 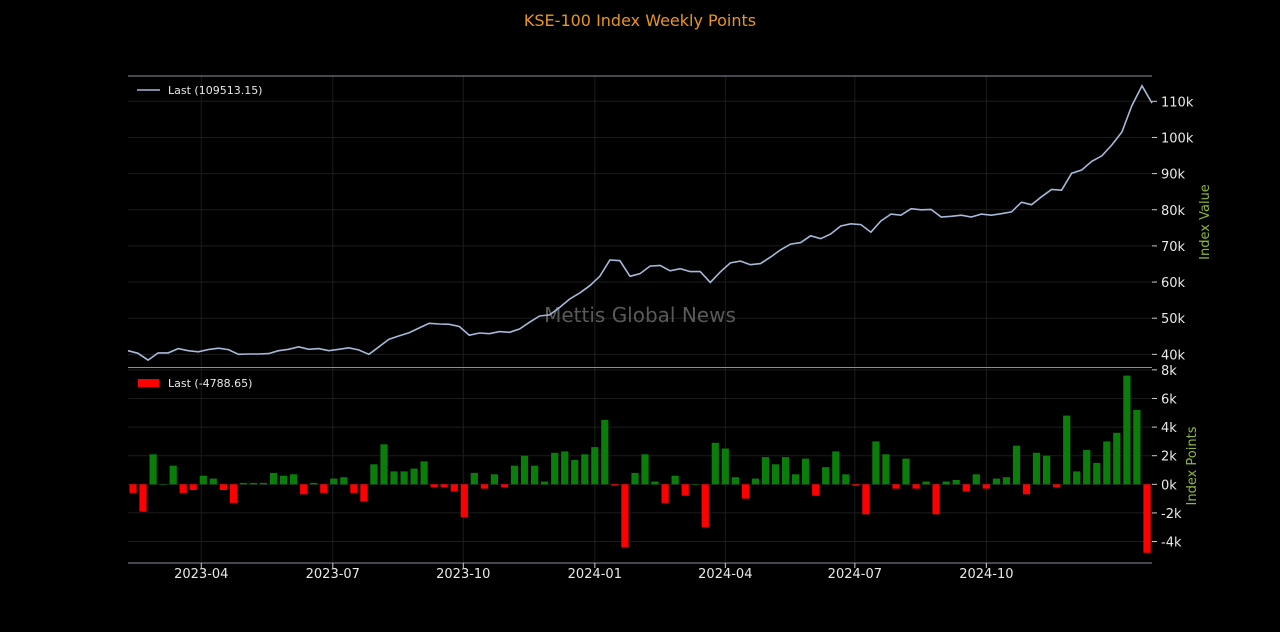 What do you see at coordinates (1173, 283) in the screenshot?
I see `top-y-tick-label: 60k` at bounding box center [1173, 283].